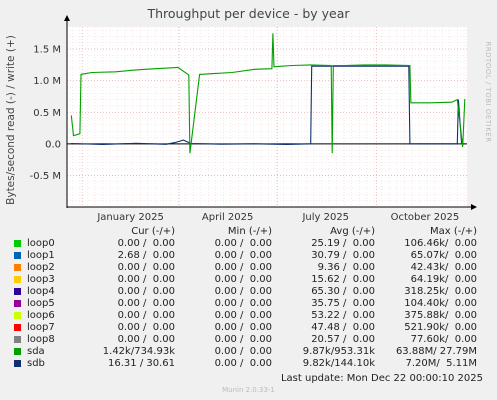  I want to click on y-tick-label: 1.5 M, so click(47, 50).